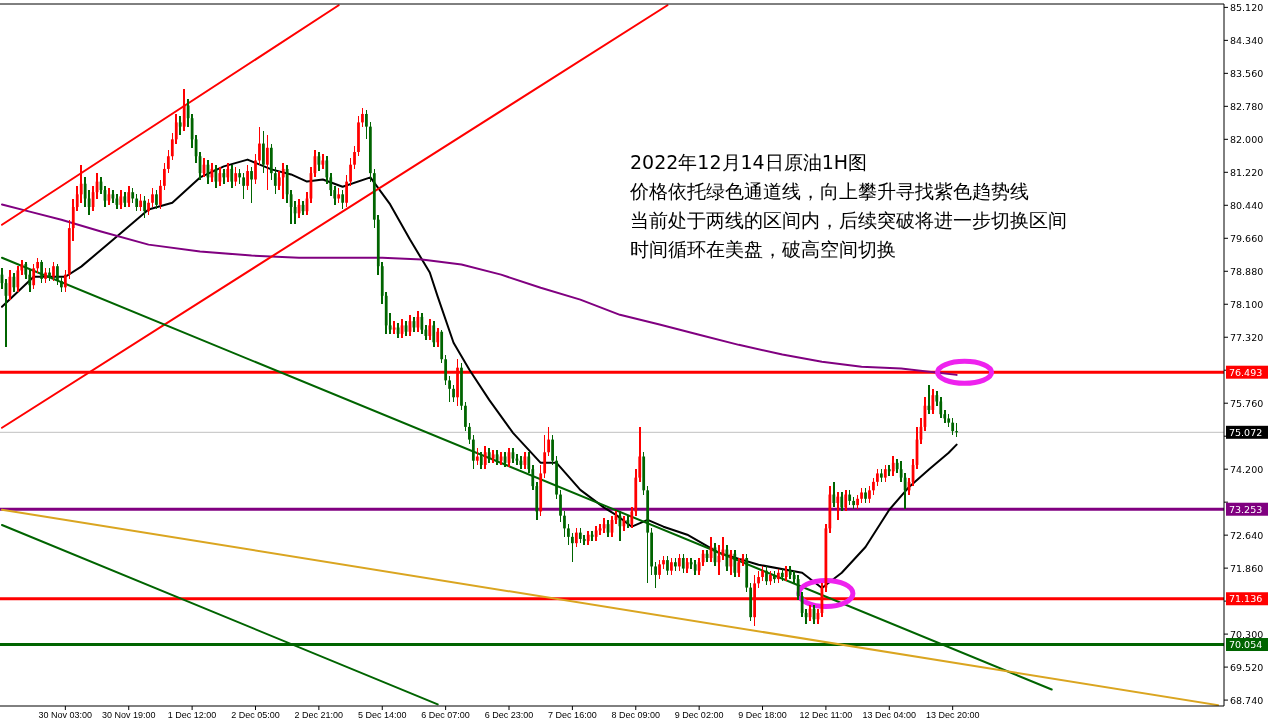 This screenshot has height=720, width=1272. Describe the element at coordinates (1247, 172) in the screenshot. I see `y-tick-label: 81.220` at that location.